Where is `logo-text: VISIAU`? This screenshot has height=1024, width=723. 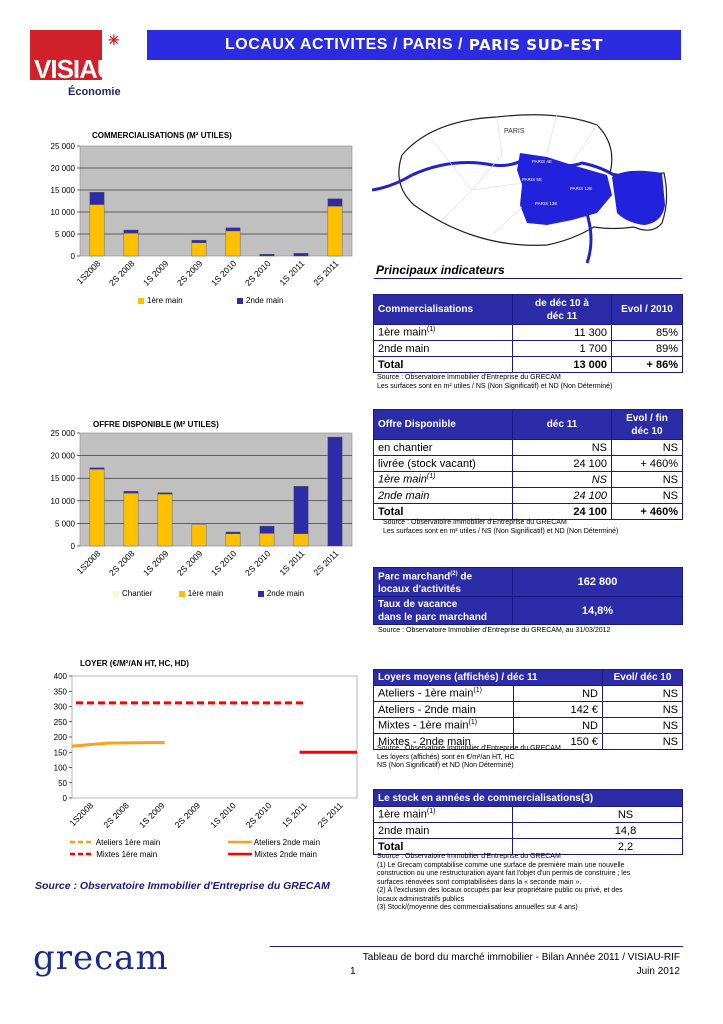 logo-text: VISIAU is located at coordinates (75, 69).